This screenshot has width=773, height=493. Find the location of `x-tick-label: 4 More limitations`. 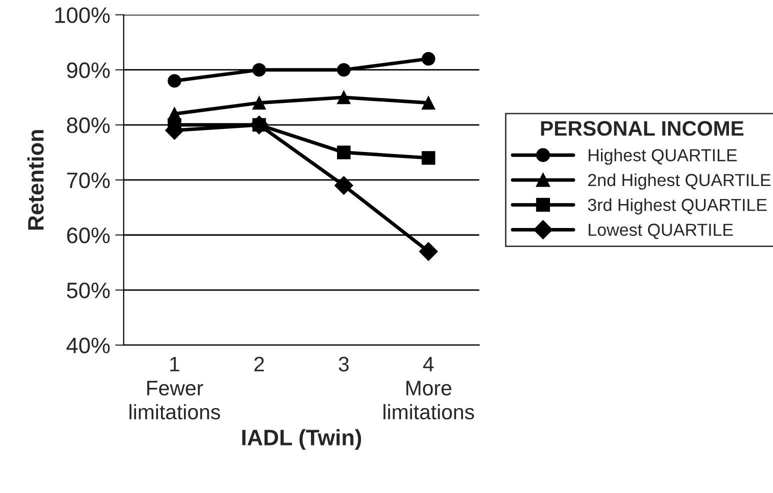

x-tick-label: 4 More limitations is located at coordinates (429, 388).